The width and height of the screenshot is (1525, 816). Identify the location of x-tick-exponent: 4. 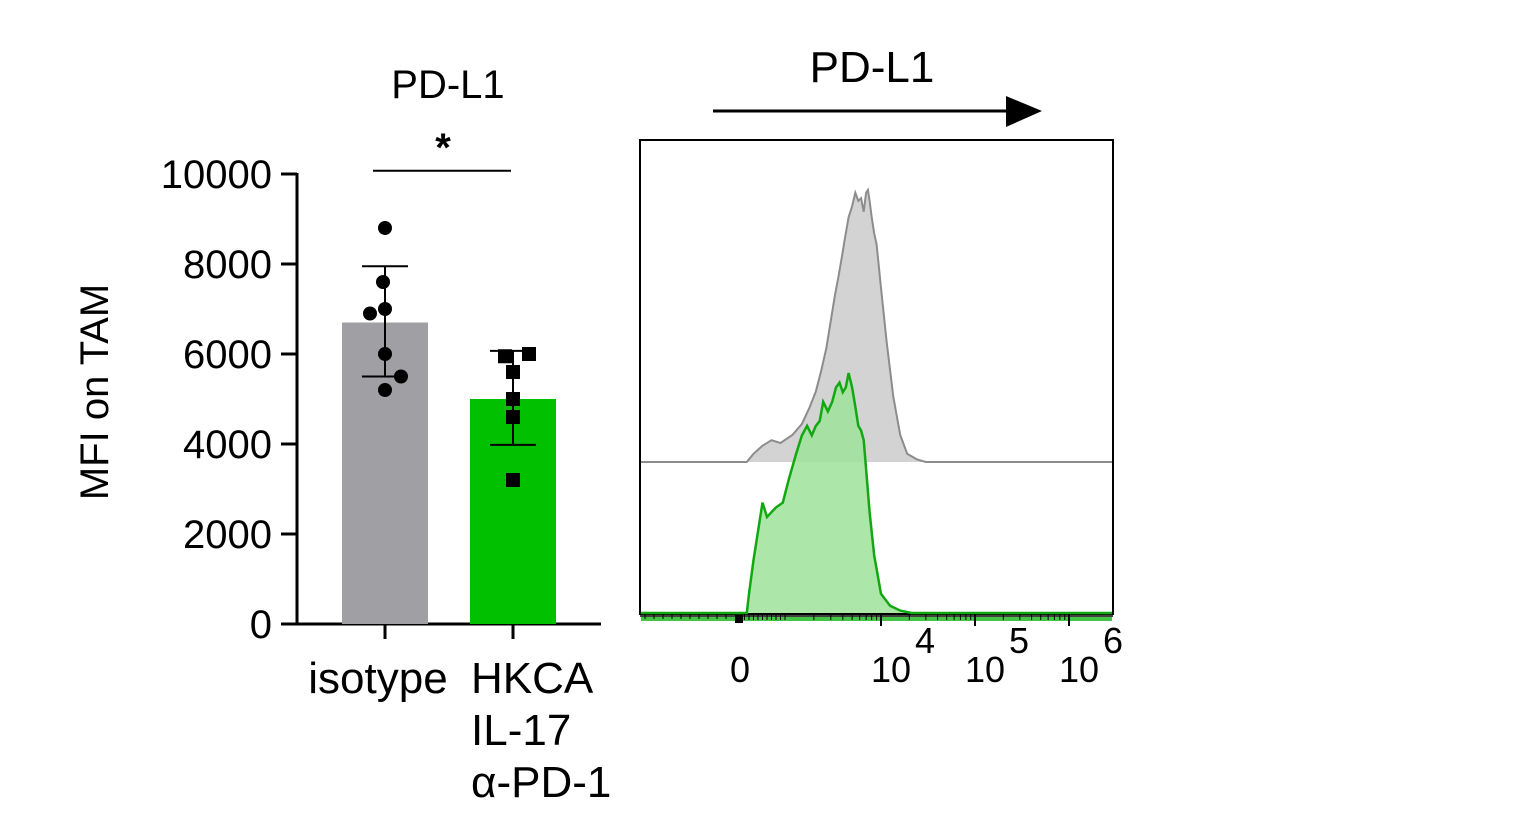
(925, 640).